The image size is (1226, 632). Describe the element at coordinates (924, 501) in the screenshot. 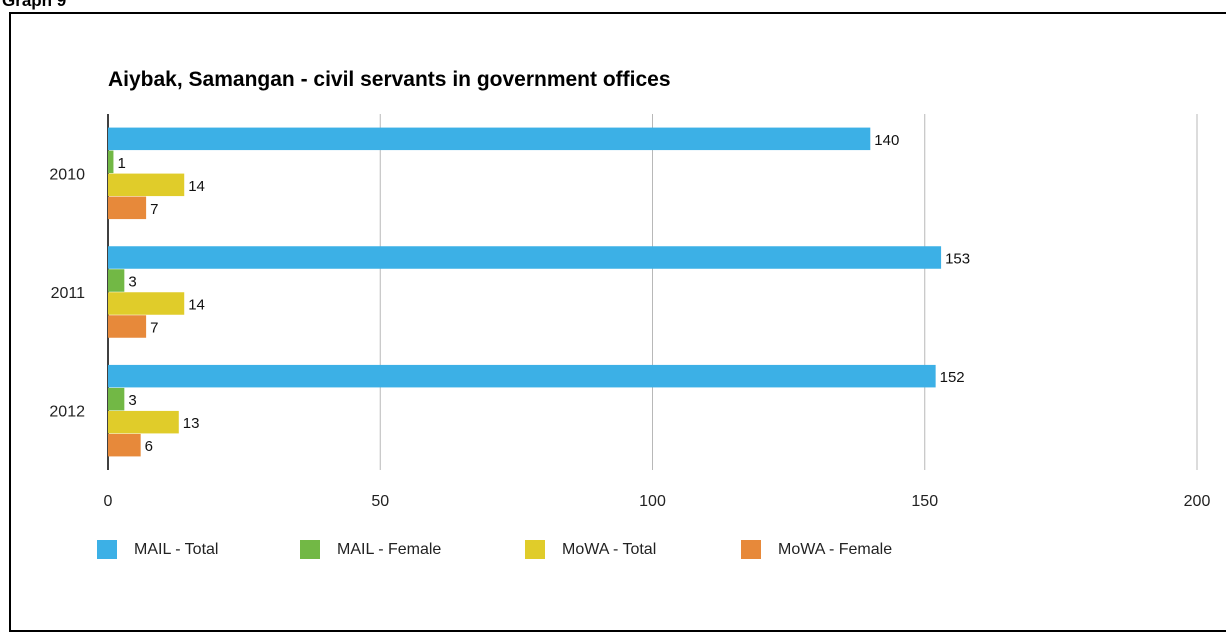

I see `x-tick-label: 150` at that location.